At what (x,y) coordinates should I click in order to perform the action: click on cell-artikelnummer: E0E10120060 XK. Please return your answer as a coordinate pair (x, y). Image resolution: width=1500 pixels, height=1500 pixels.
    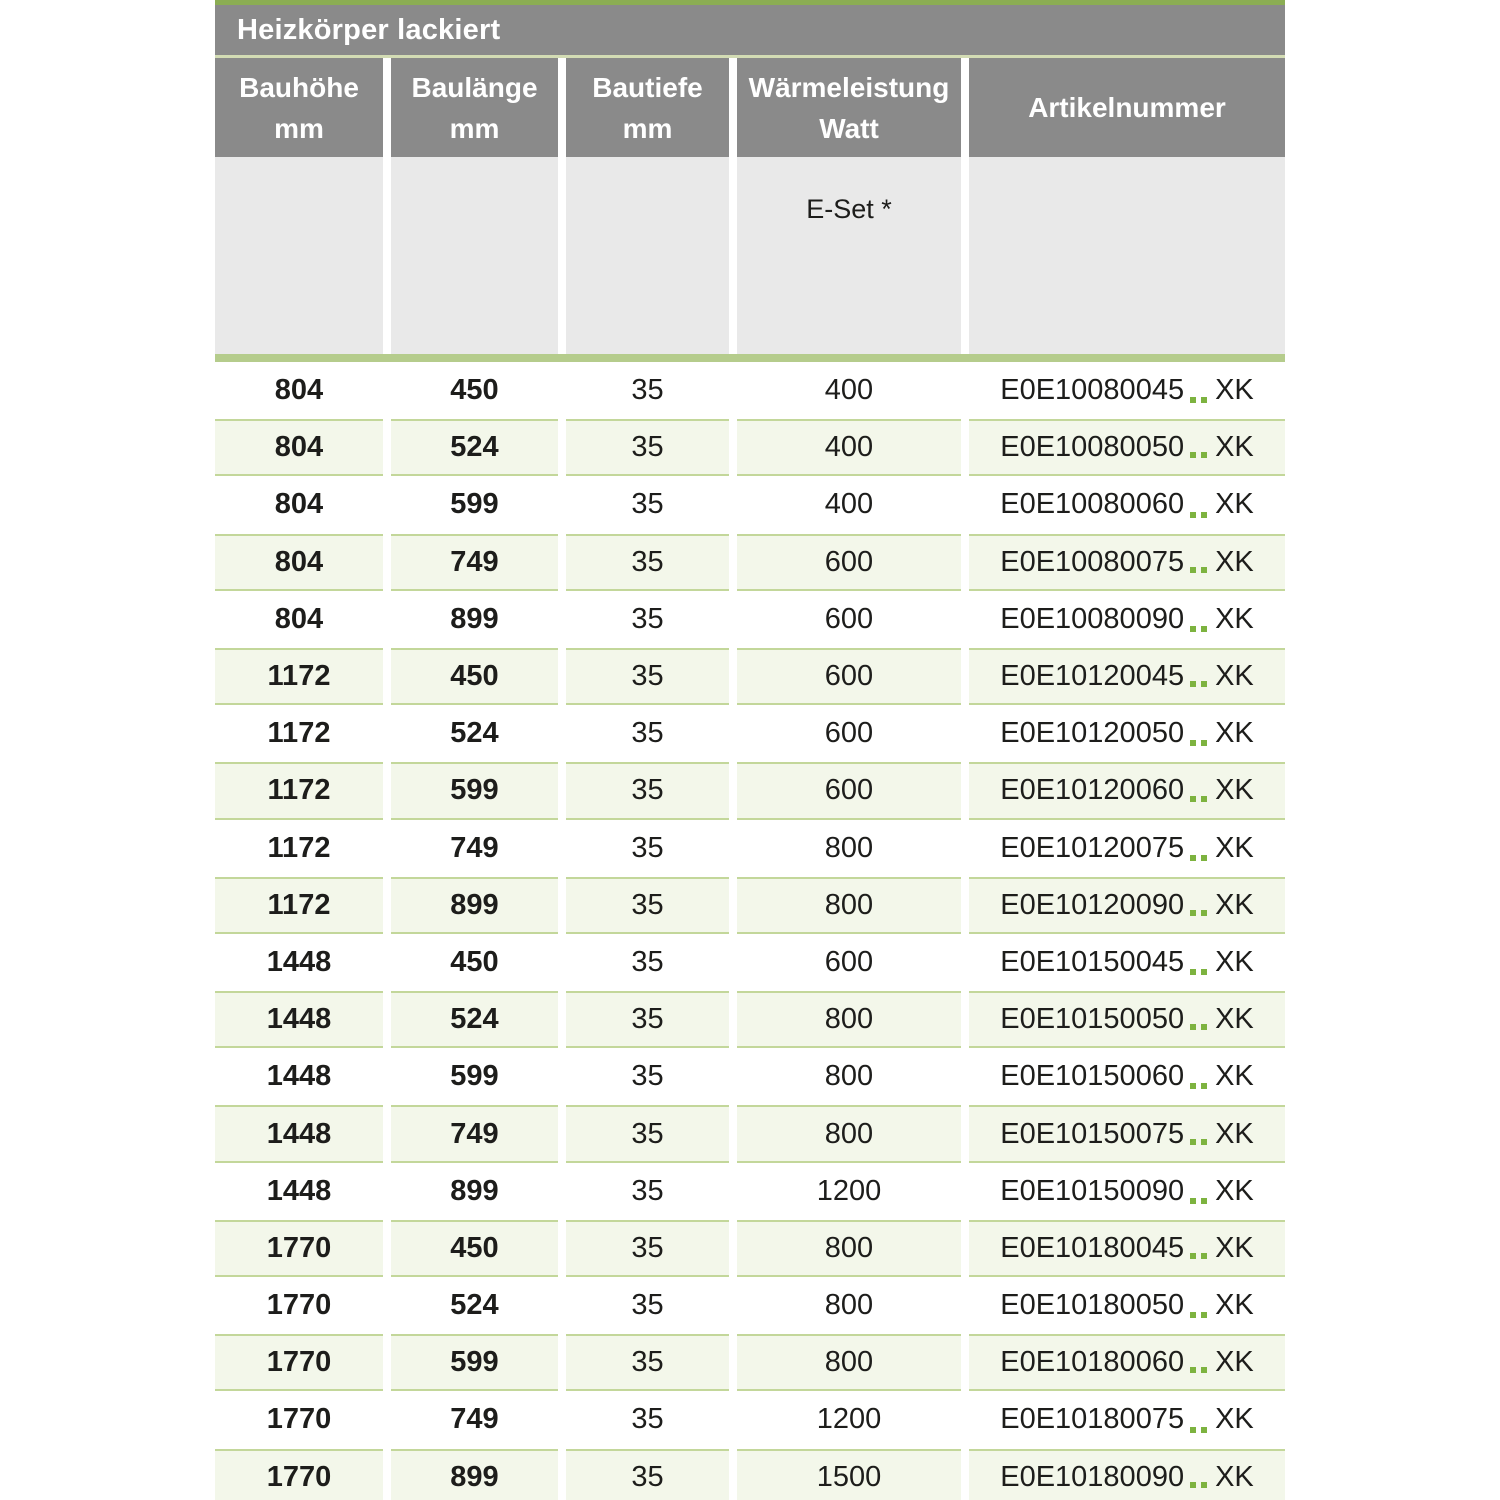
    Looking at the image, I should click on (1127, 791).